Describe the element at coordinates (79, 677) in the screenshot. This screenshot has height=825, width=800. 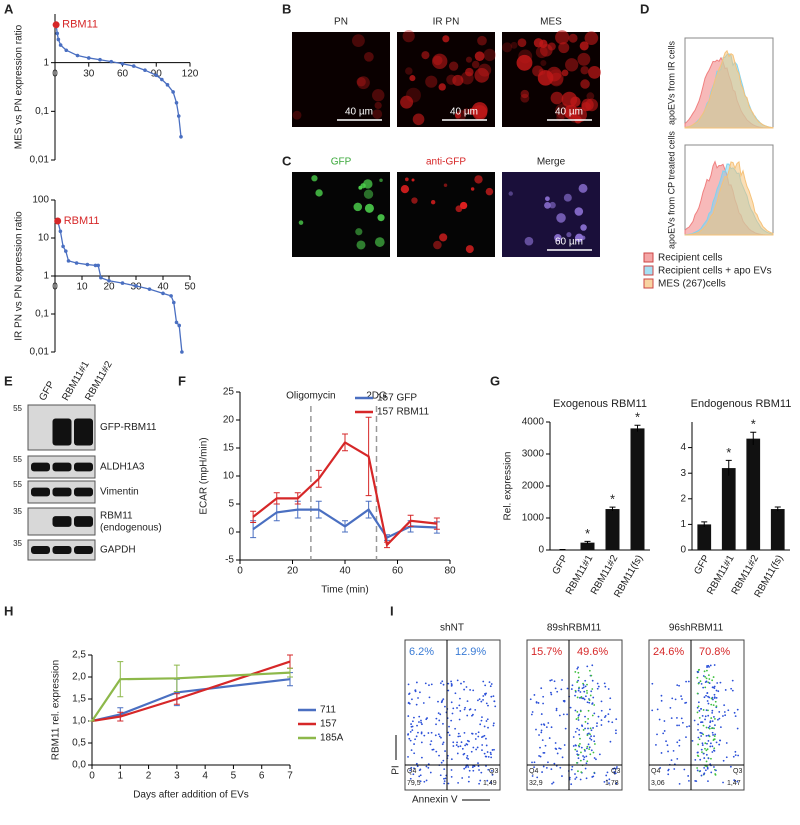
I see `y-tick-label: 2,0` at that location.